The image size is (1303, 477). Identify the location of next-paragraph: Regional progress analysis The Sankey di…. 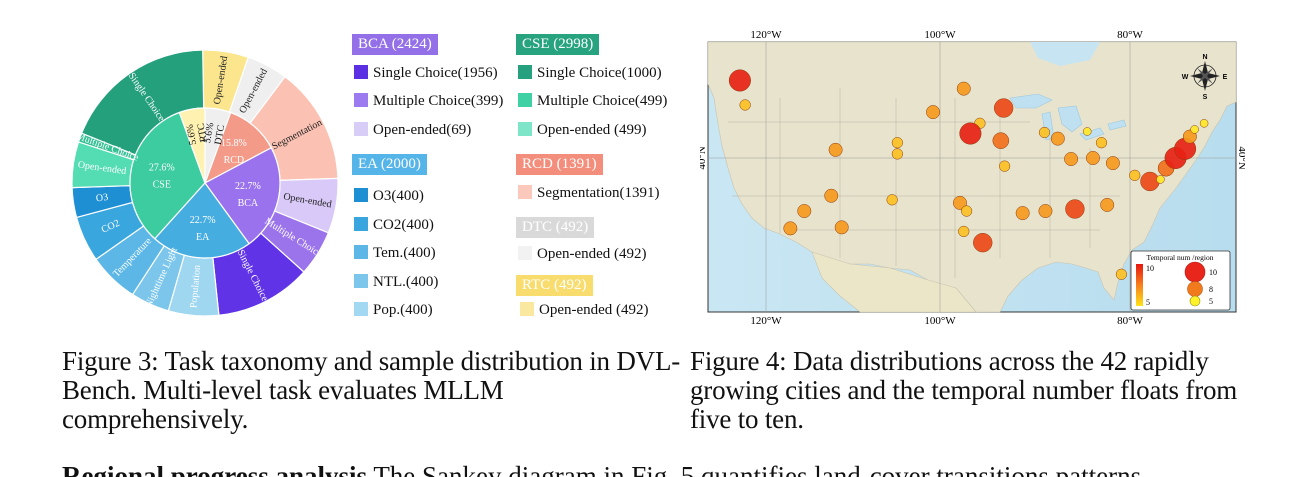
(682, 469).